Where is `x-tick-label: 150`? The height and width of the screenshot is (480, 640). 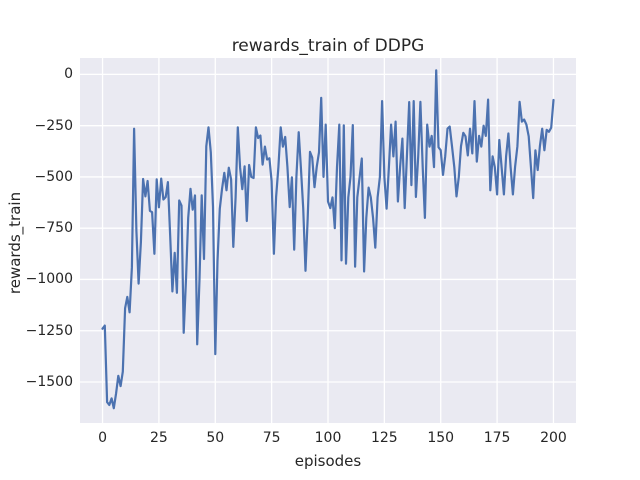 x-tick-label: 150 is located at coordinates (441, 438).